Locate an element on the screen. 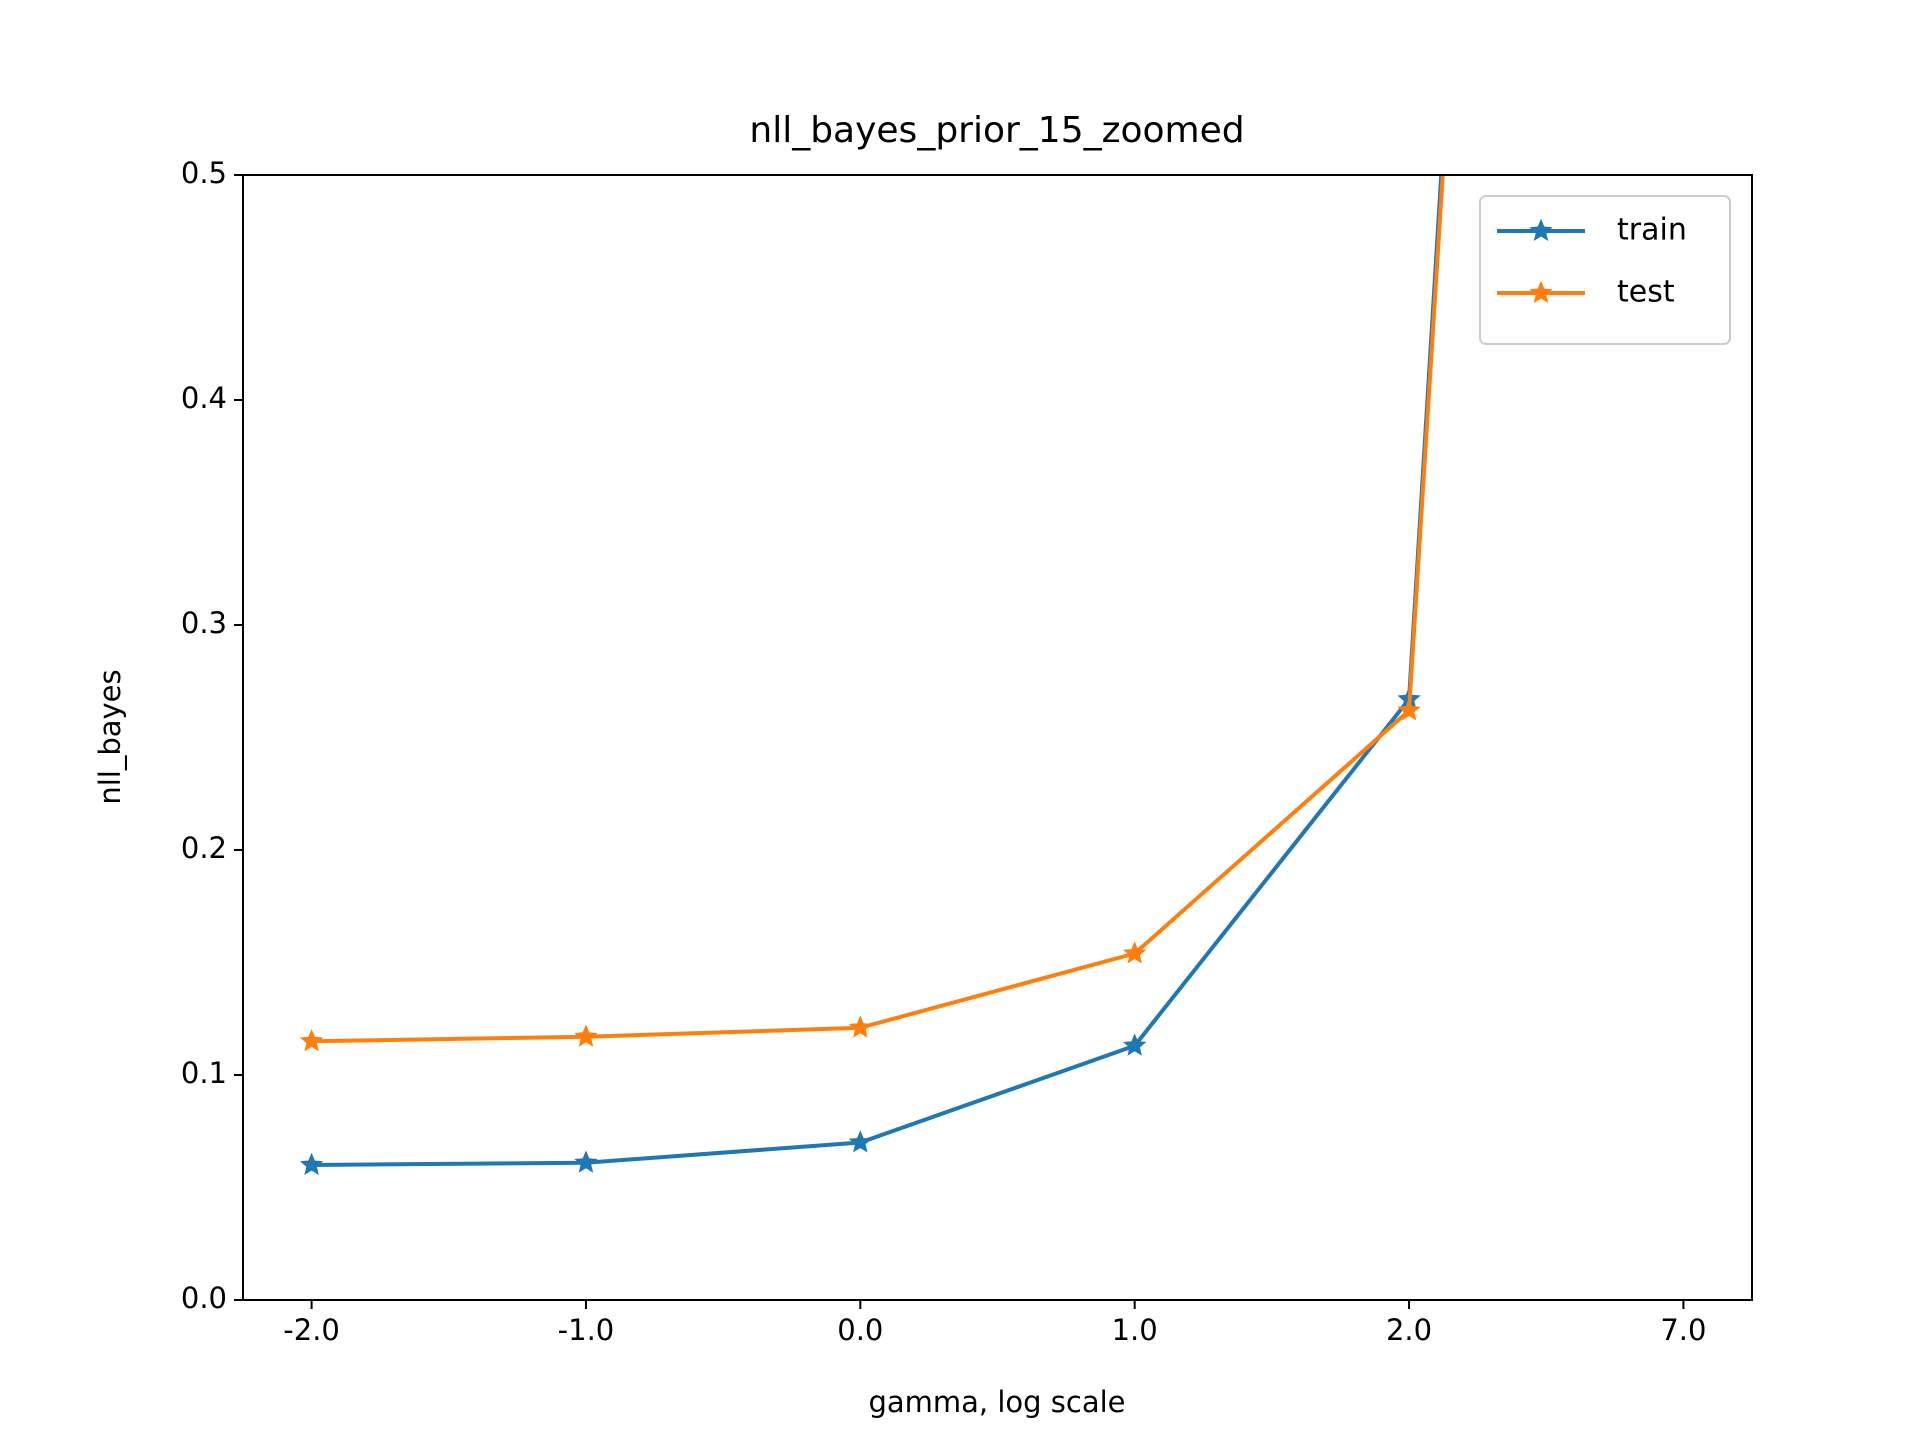  y-tick-label: 0.3 is located at coordinates (204, 623).